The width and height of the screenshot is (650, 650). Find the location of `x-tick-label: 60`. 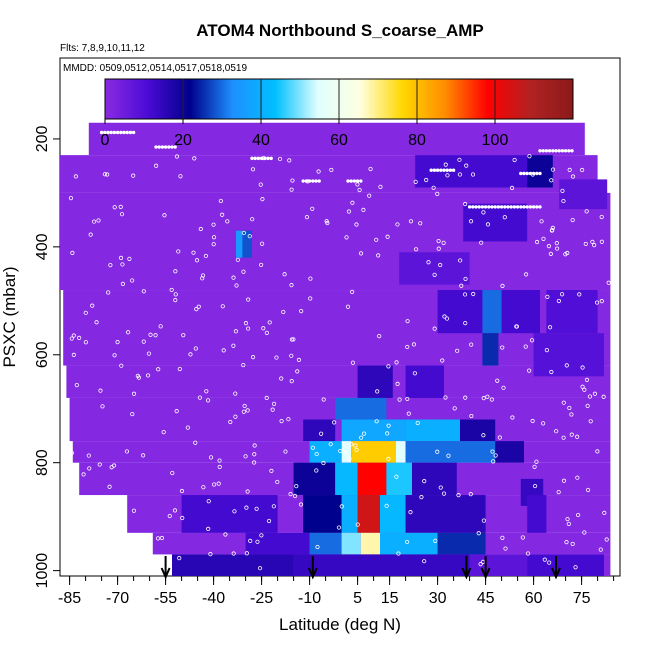

x-tick-label: 60 is located at coordinates (534, 598).